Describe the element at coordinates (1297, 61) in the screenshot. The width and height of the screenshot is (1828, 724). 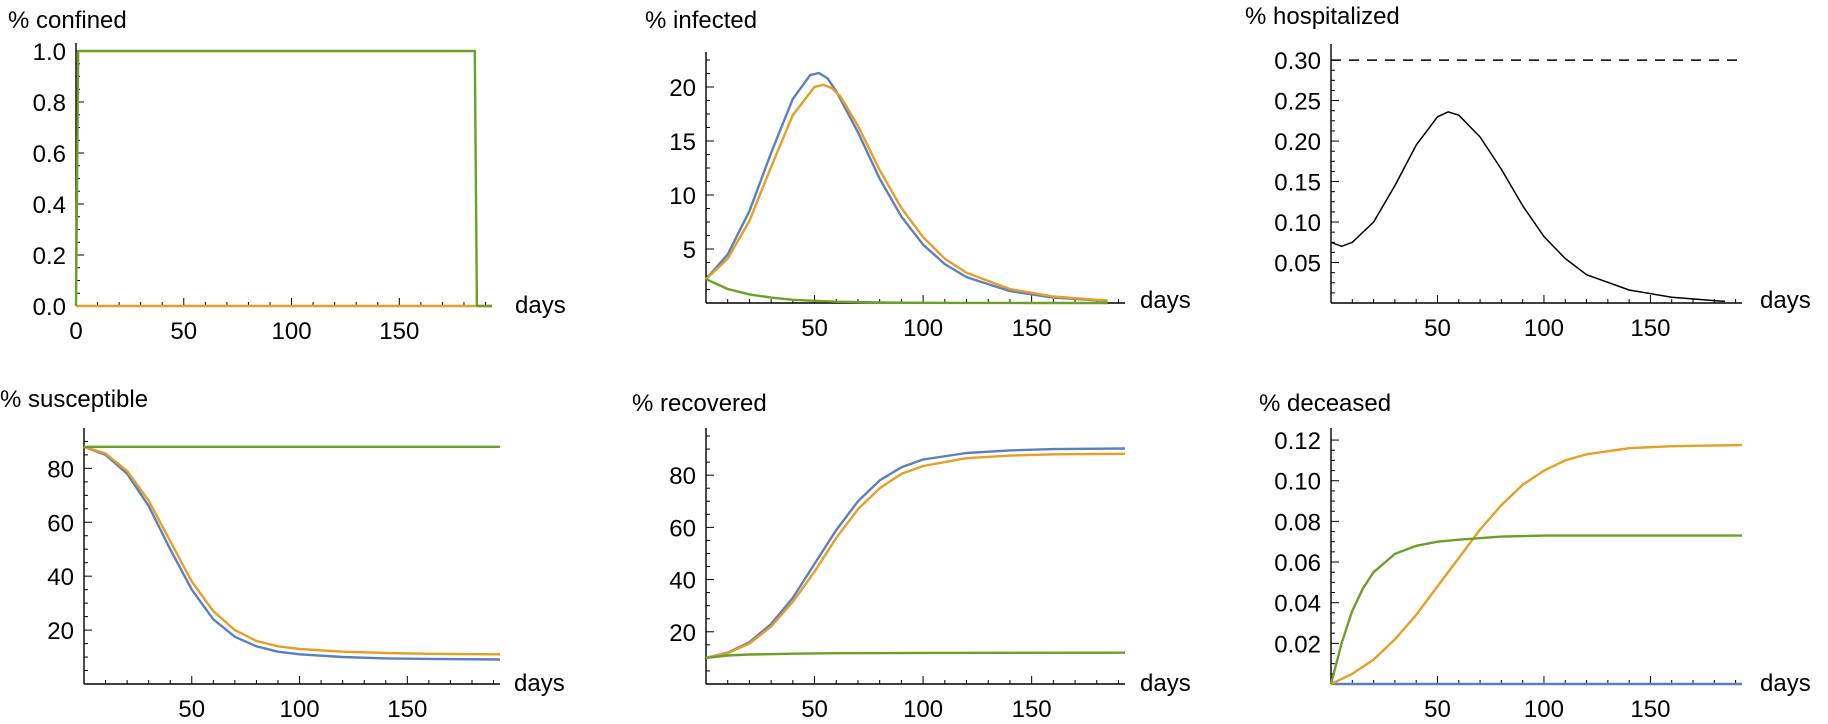
I see `y-tick-label: 0.30` at that location.